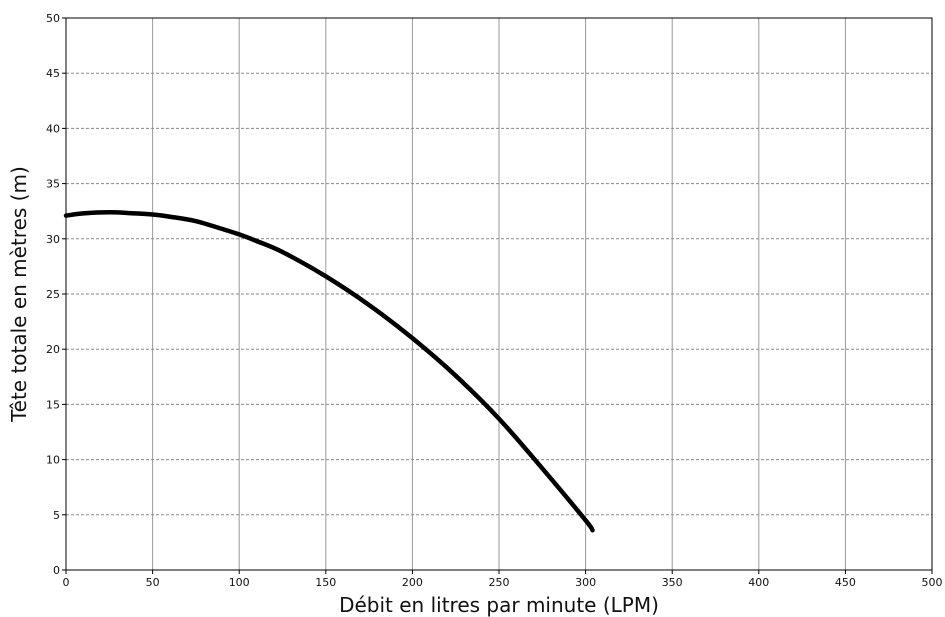  Describe the element at coordinates (56, 515) in the screenshot. I see `y-tick-label: 5` at that location.